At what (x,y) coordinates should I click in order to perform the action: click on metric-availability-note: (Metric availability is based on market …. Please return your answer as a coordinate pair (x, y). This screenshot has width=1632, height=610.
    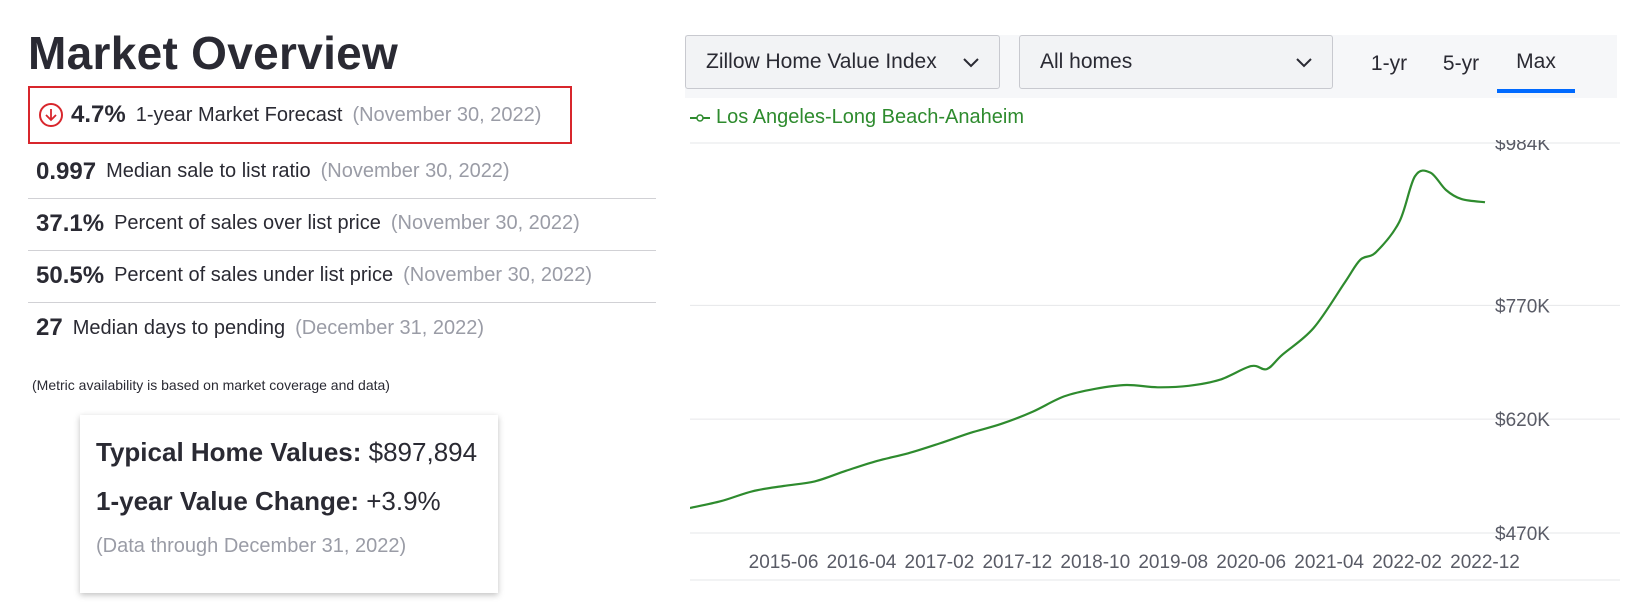
    Looking at the image, I should click on (211, 385).